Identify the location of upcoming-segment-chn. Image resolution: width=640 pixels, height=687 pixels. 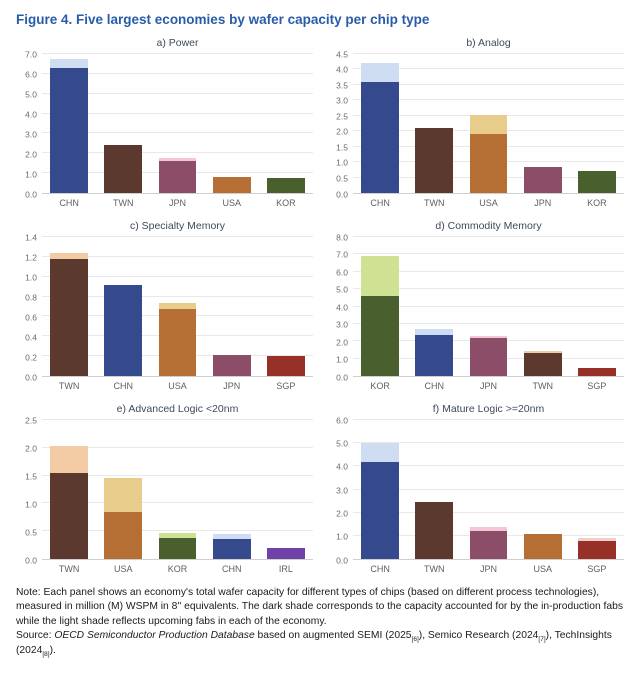
(69, 63).